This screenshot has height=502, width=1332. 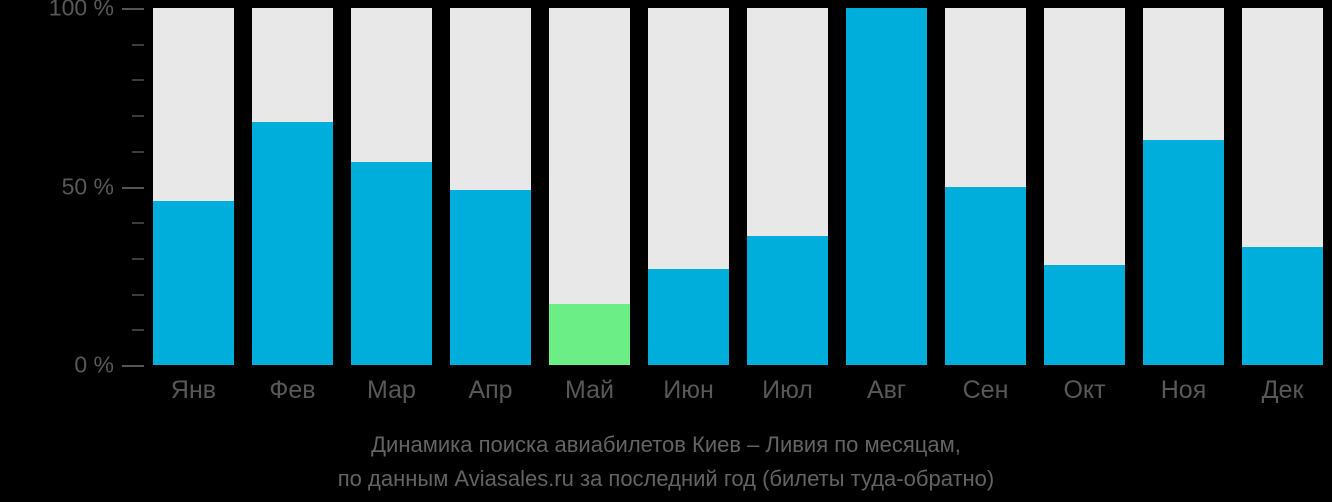 What do you see at coordinates (787, 390) in the screenshot?
I see `x-axis-label: Июл` at bounding box center [787, 390].